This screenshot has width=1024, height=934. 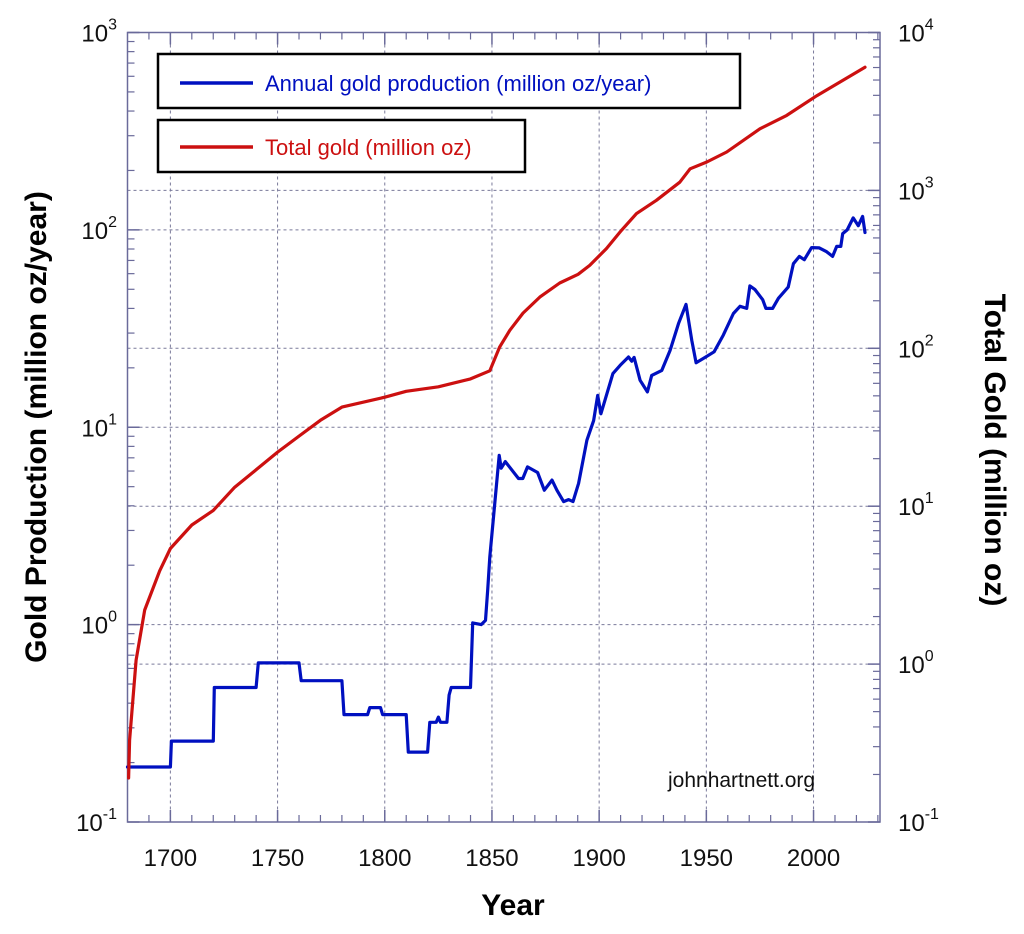 I want to click on right-tick-label: 10¹, so click(x=916, y=505).